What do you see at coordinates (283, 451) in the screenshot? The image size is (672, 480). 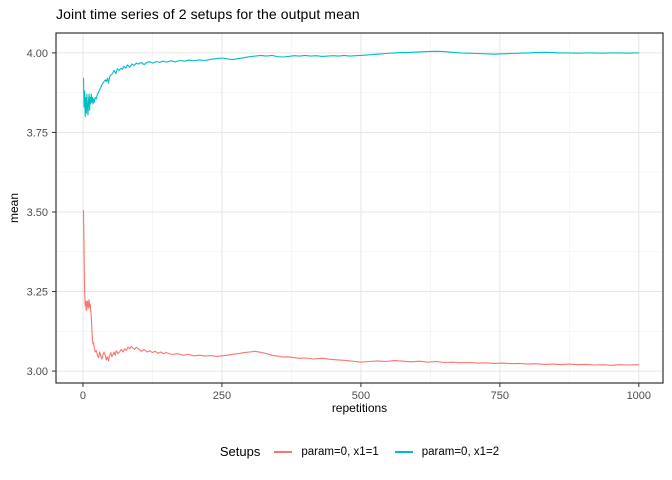 I see `legend-key-line-red` at bounding box center [283, 451].